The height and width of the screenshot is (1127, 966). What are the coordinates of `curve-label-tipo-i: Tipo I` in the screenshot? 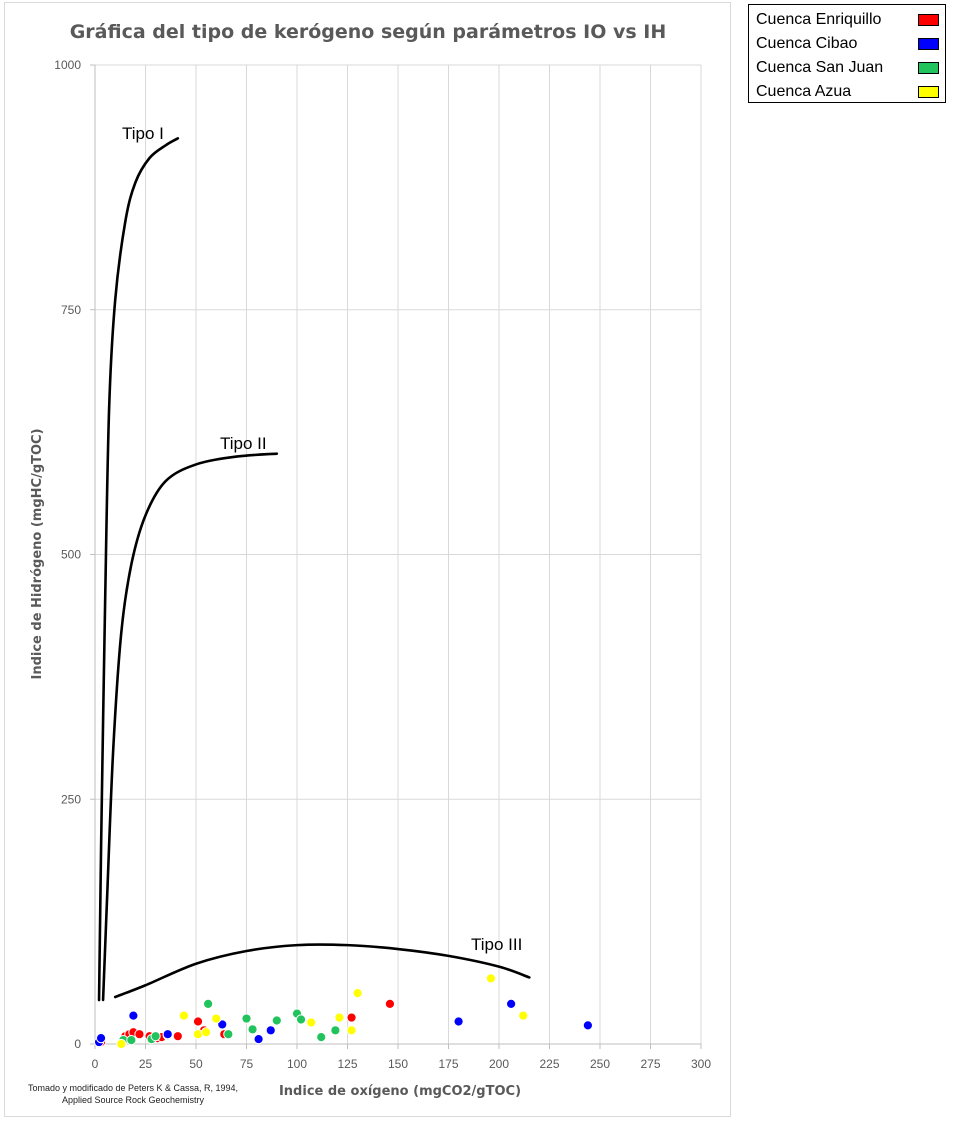 It's located at (143, 133).